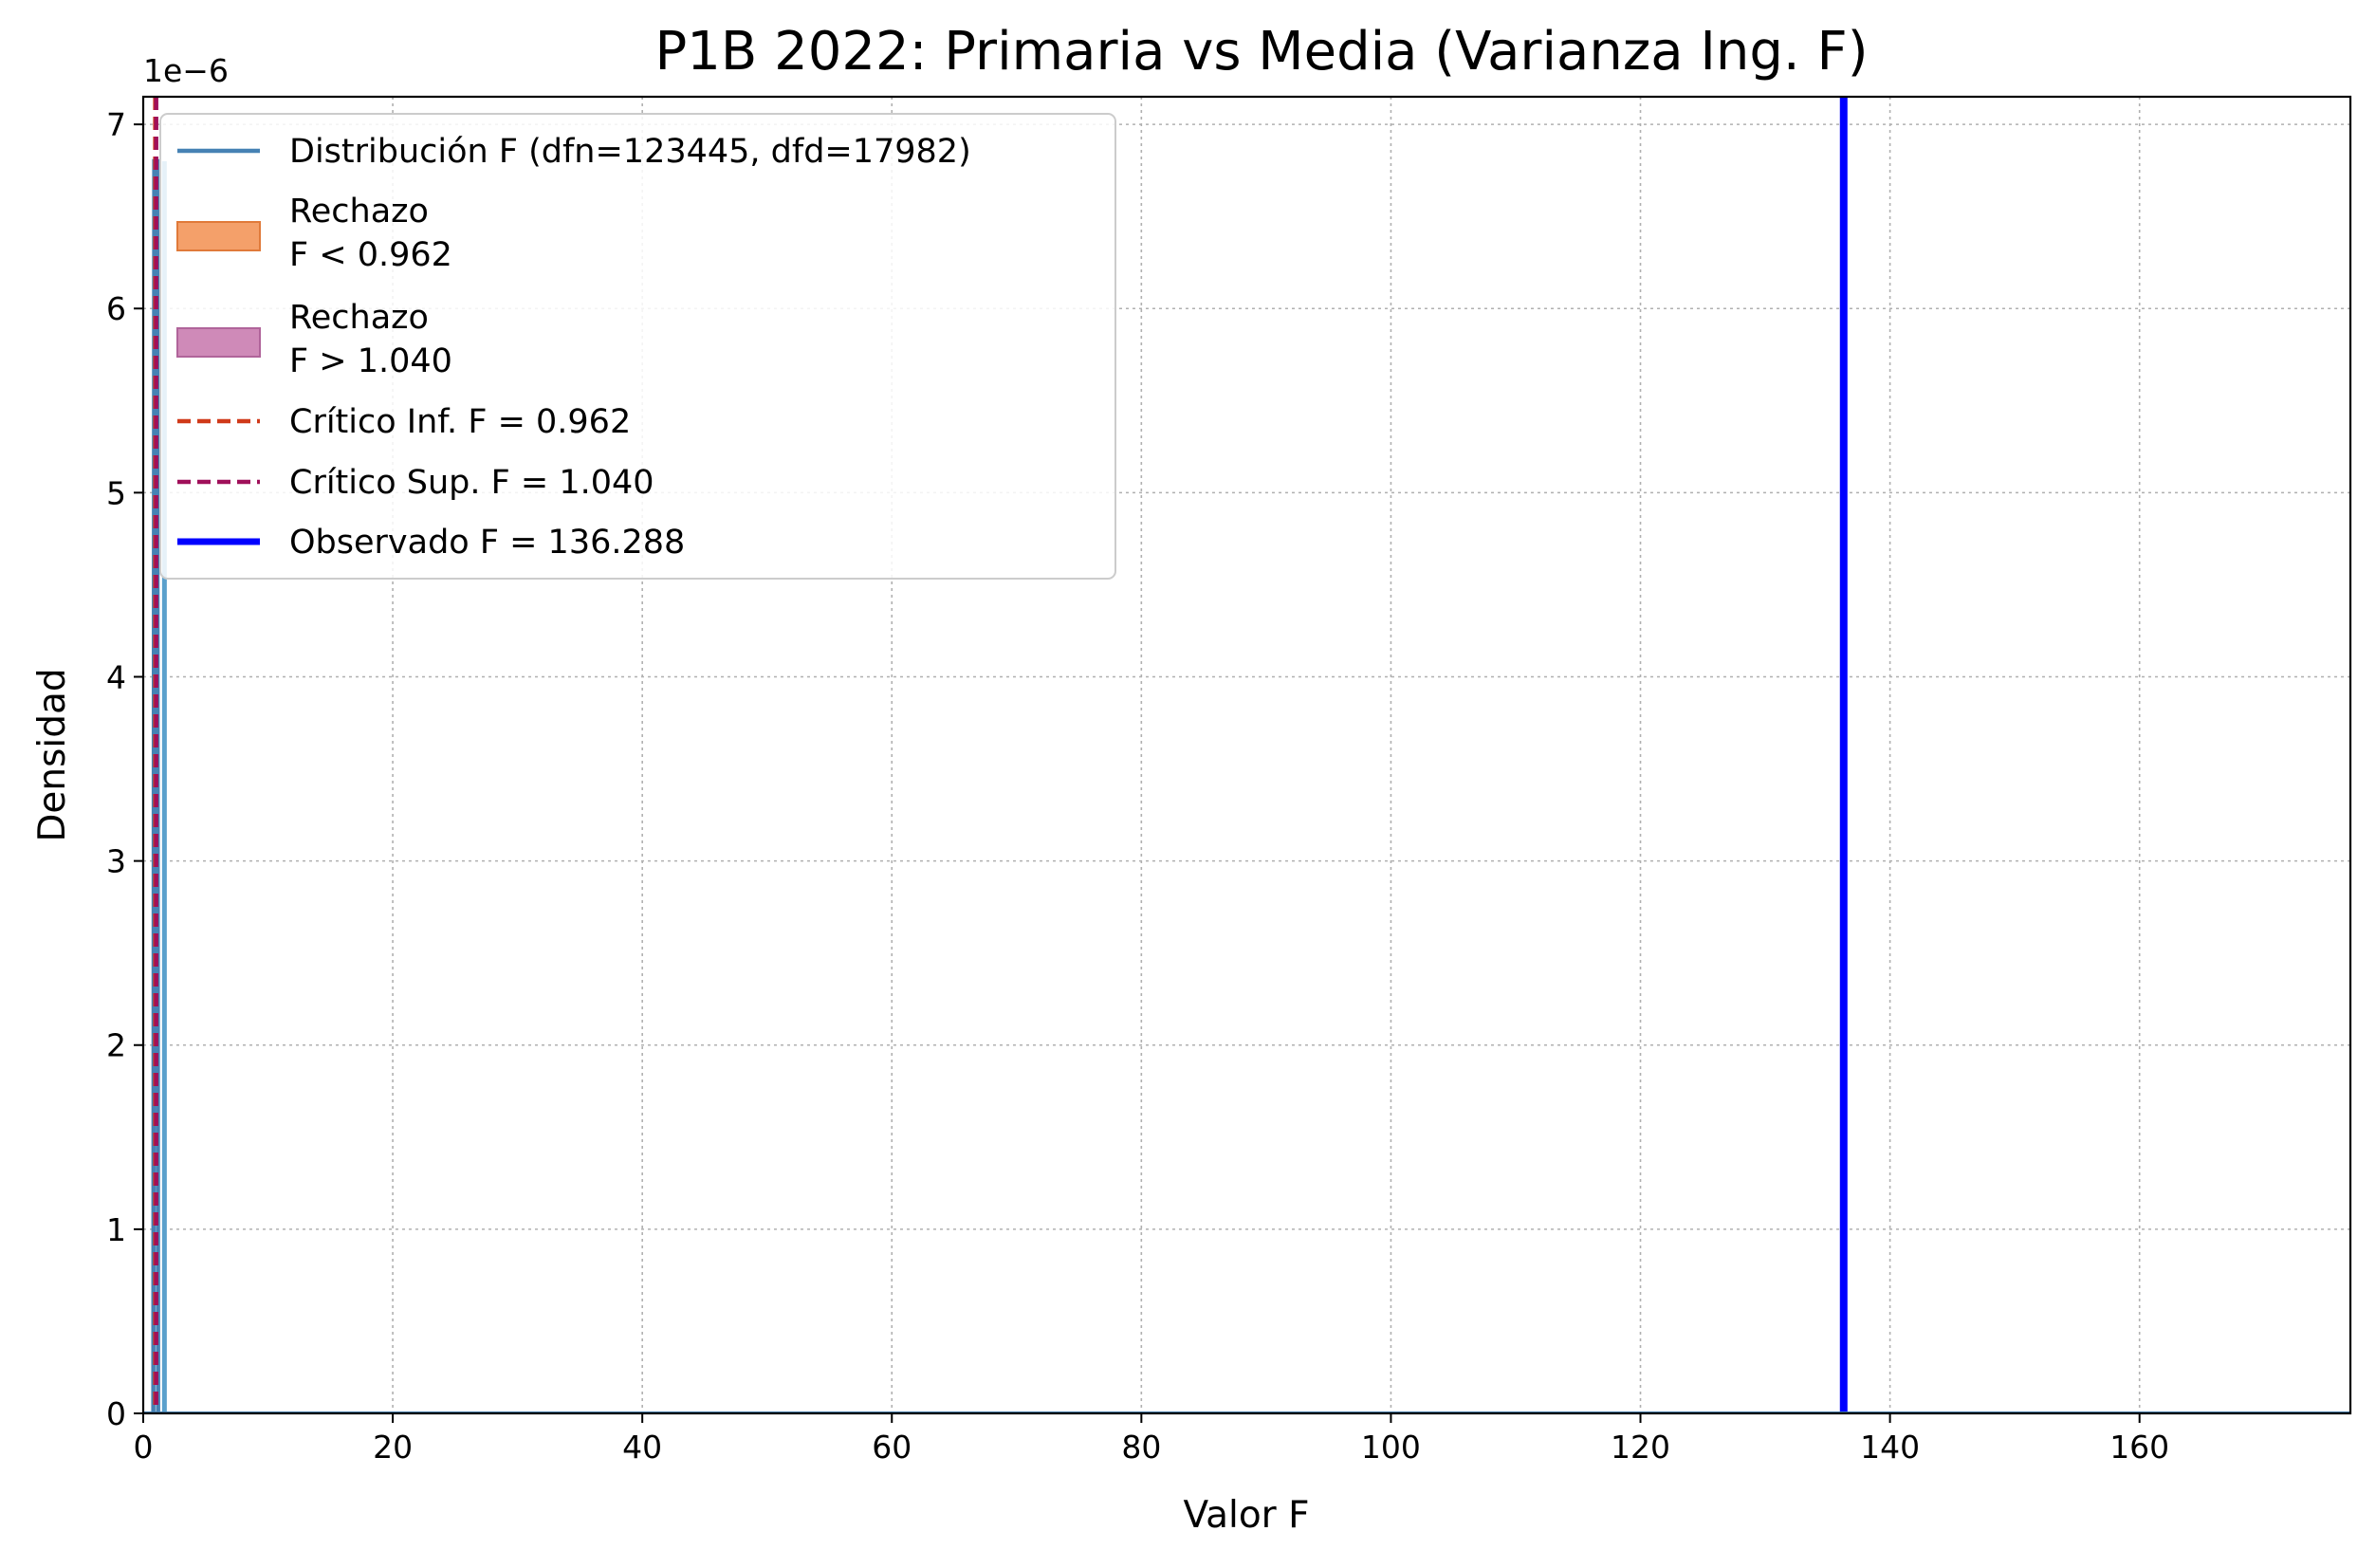 The width and height of the screenshot is (2376, 1568). What do you see at coordinates (116, 125) in the screenshot?
I see `y-tick-label: 7` at bounding box center [116, 125].